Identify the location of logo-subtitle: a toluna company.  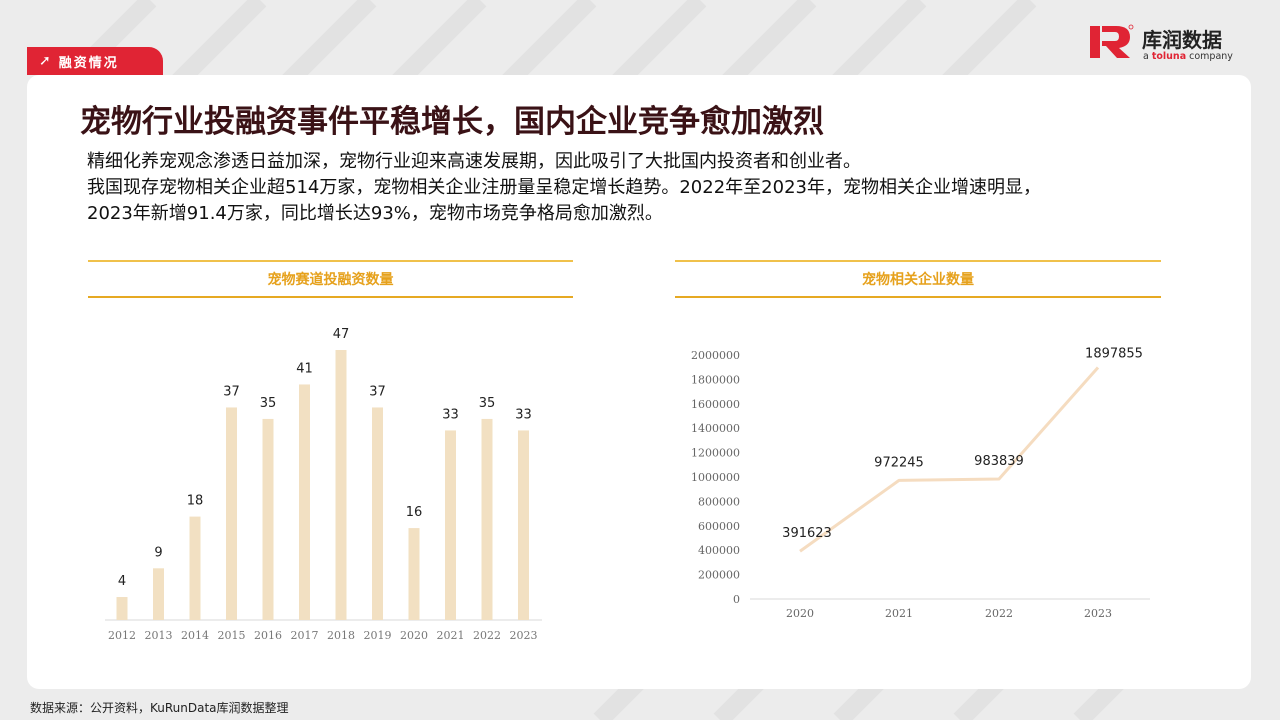
(1188, 56).